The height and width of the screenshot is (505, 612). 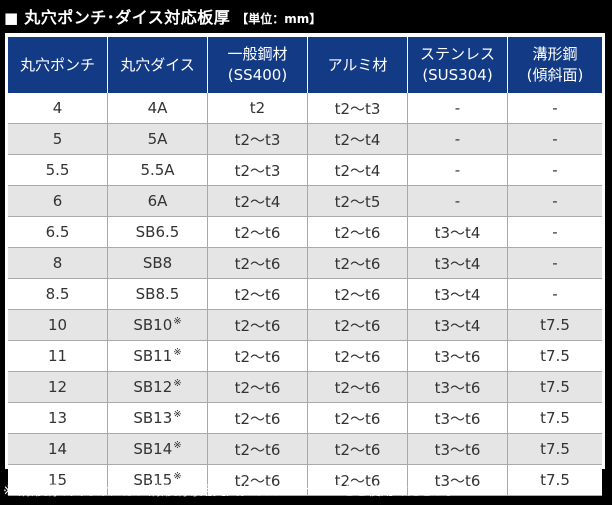 I want to click on col-header-punch: 丸穴ポンチ, so click(x=58, y=65).